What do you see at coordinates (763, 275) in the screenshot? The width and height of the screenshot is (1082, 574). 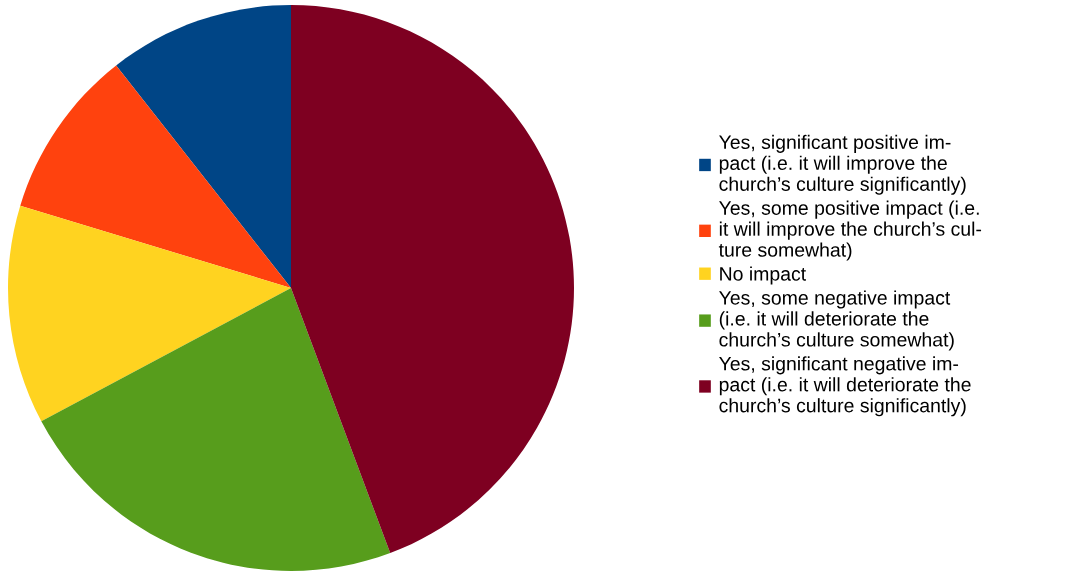 I see `legend-label: No impact` at bounding box center [763, 275].